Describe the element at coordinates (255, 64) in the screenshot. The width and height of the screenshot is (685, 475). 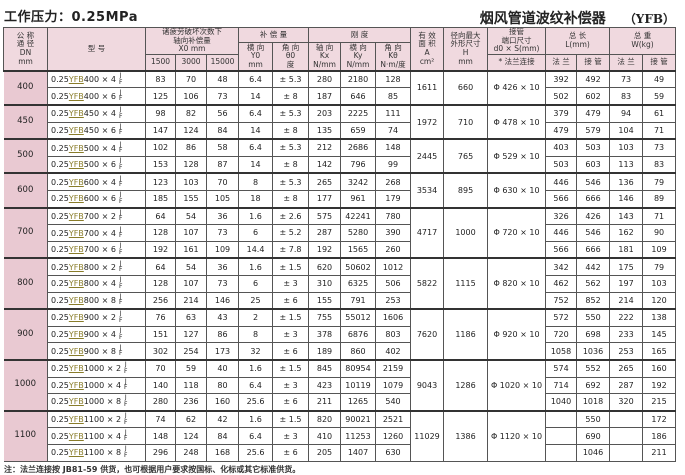
I see `header-line: mm` at that location.